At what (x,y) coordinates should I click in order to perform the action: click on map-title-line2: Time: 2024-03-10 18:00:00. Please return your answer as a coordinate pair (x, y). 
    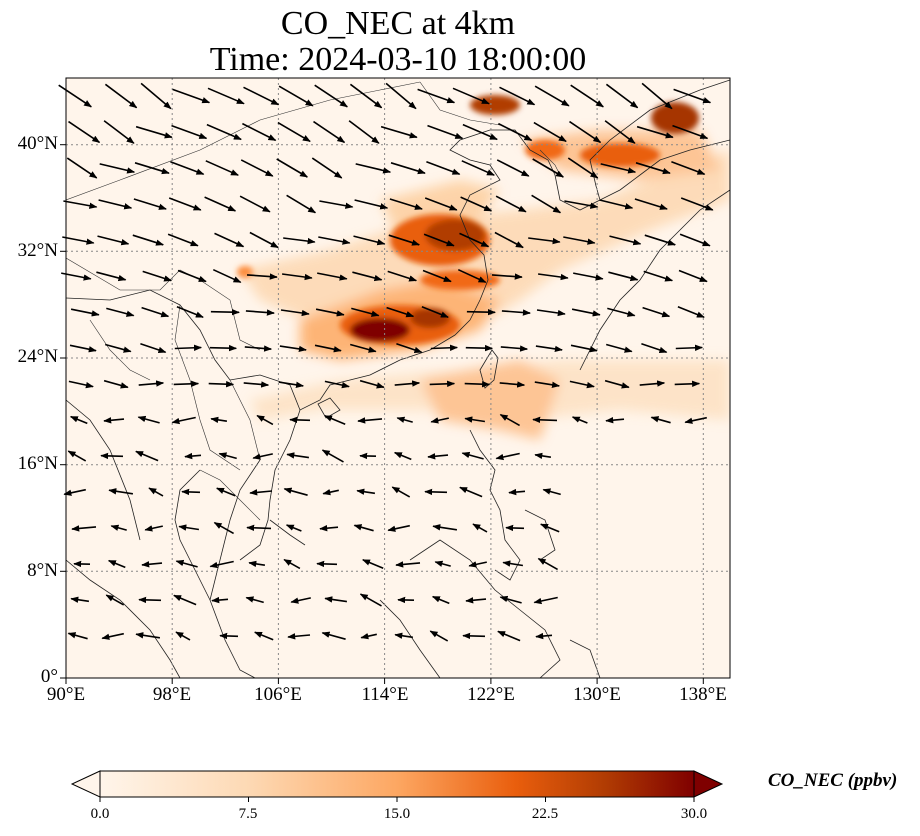
    Looking at the image, I should click on (398, 59).